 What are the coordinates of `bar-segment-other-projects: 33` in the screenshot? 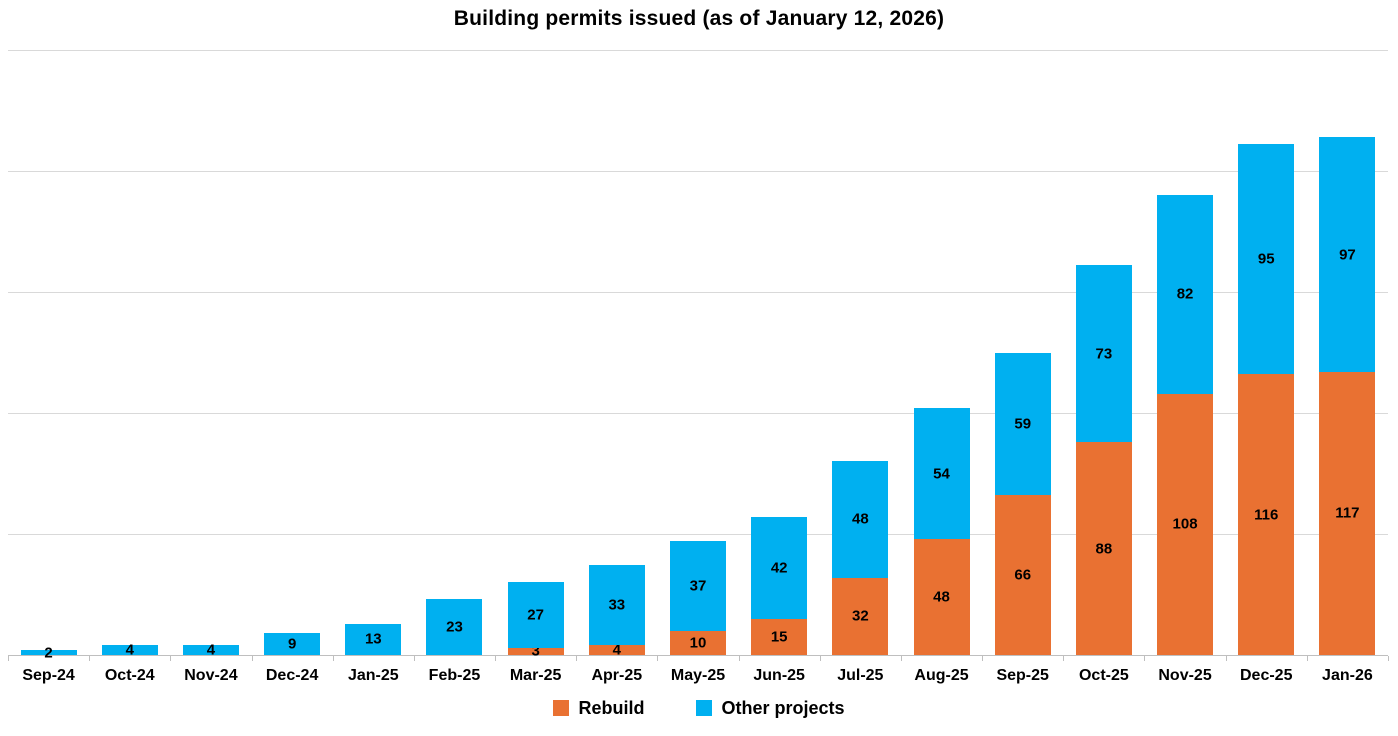 It's located at (616, 605).